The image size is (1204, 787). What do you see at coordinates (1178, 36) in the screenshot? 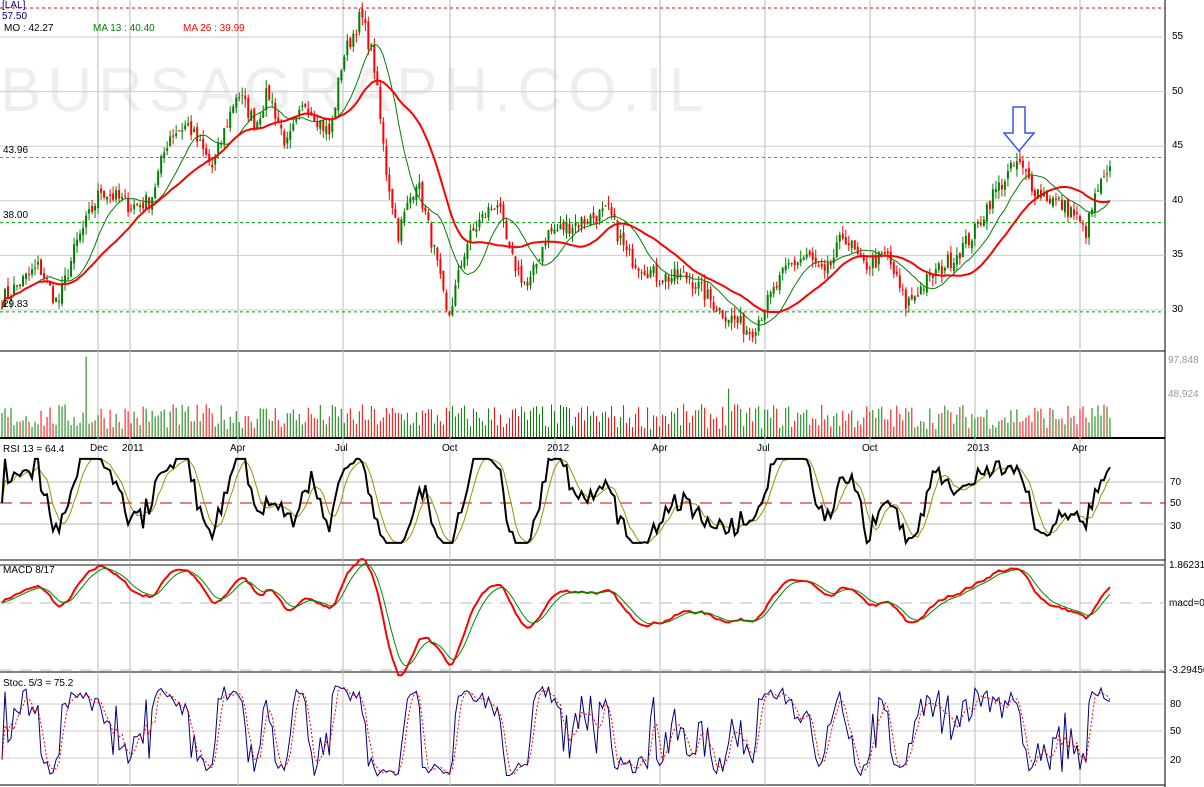
I see `price-tick: 55` at bounding box center [1178, 36].